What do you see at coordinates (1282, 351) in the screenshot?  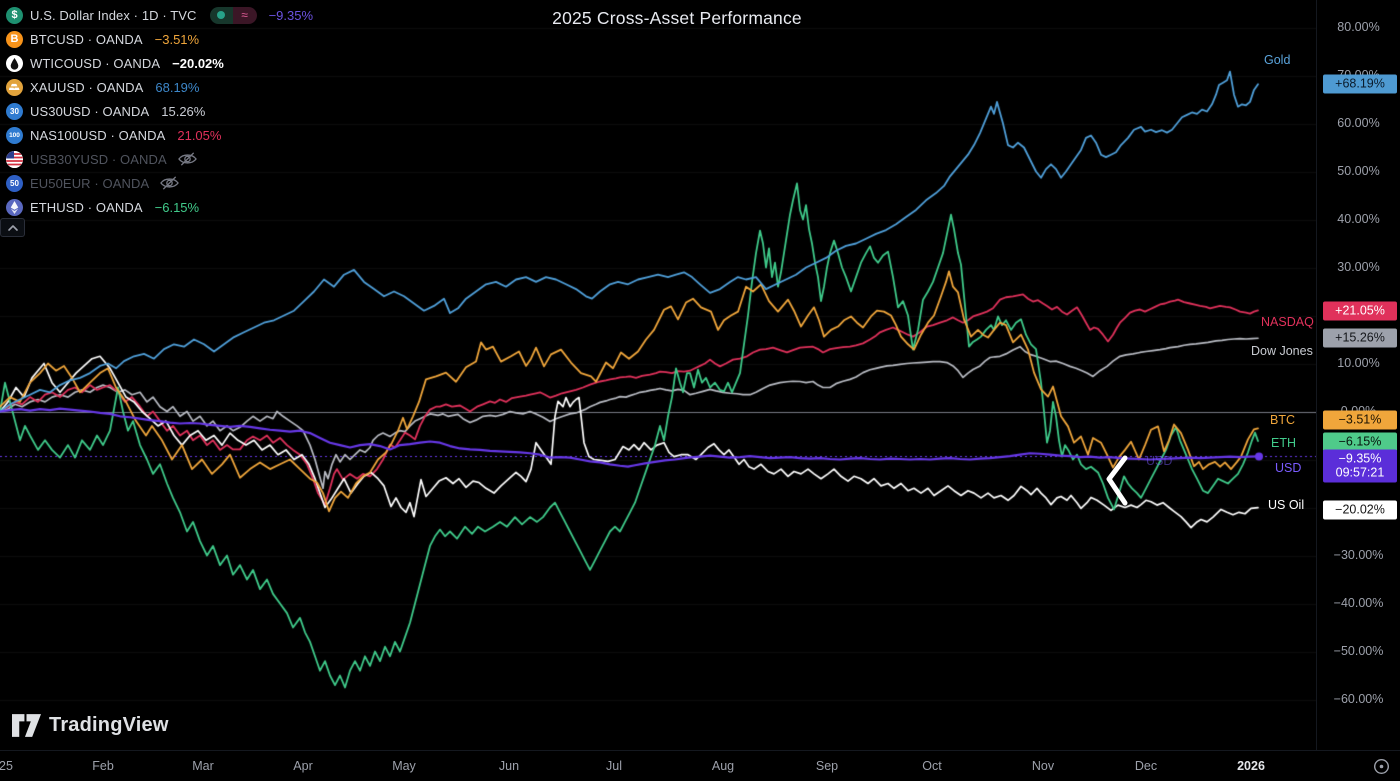 I see `line-label-dowjones: Dow Jones` at bounding box center [1282, 351].